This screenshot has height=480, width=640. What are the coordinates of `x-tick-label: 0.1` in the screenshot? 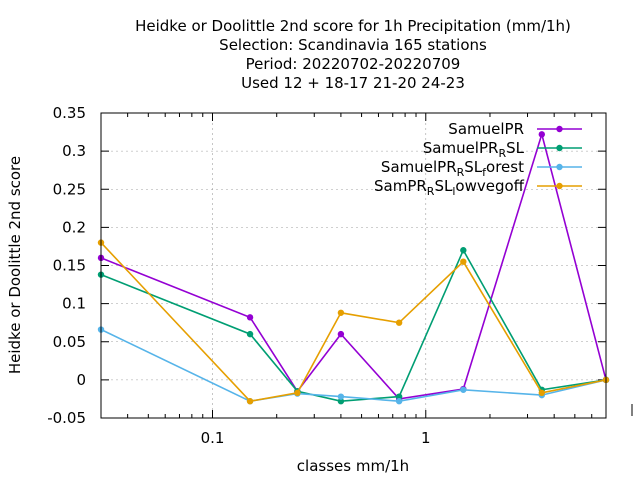 It's located at (213, 438).